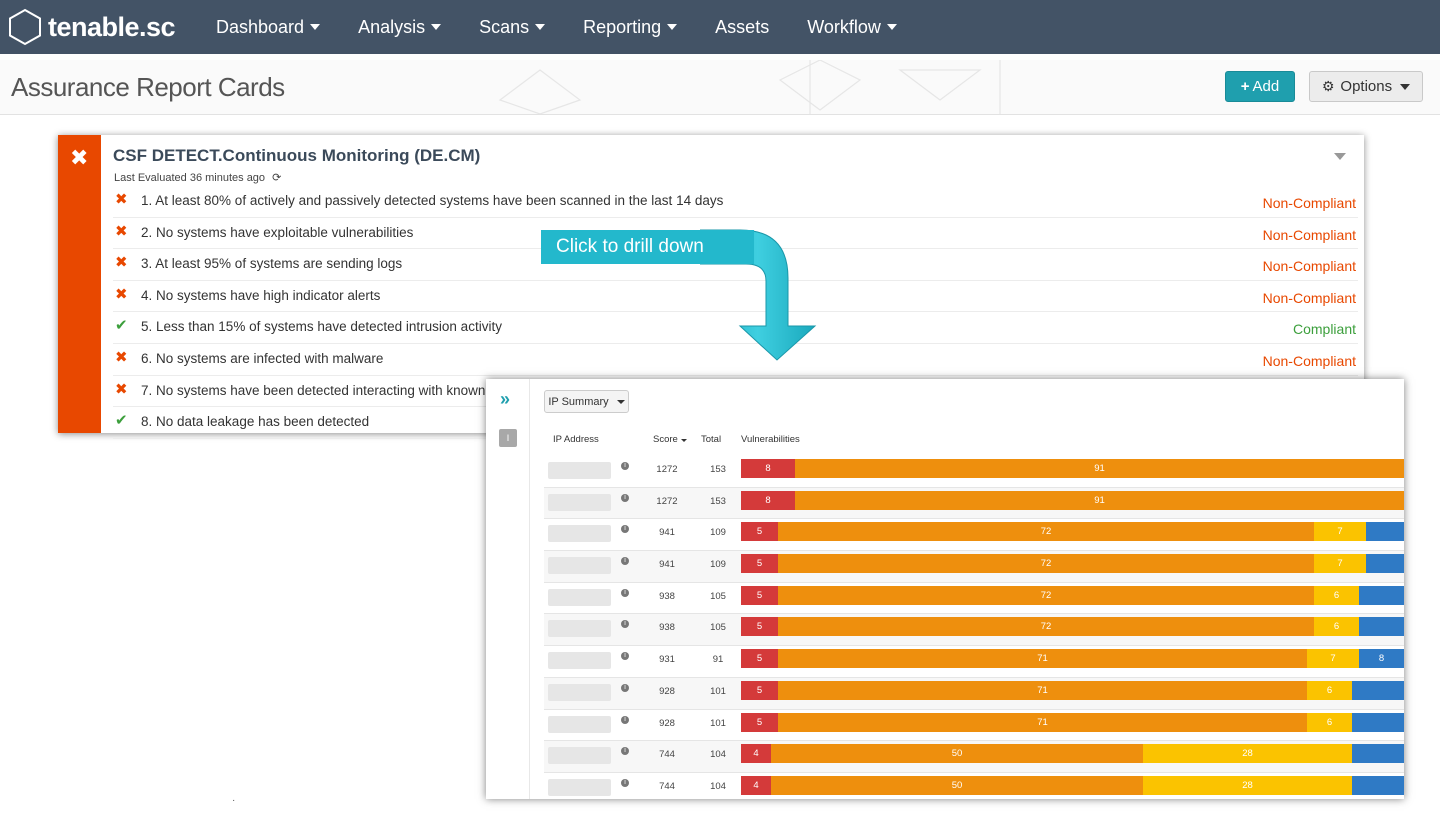  Describe the element at coordinates (512, 27) in the screenshot. I see `nav-scans: Scans` at that location.